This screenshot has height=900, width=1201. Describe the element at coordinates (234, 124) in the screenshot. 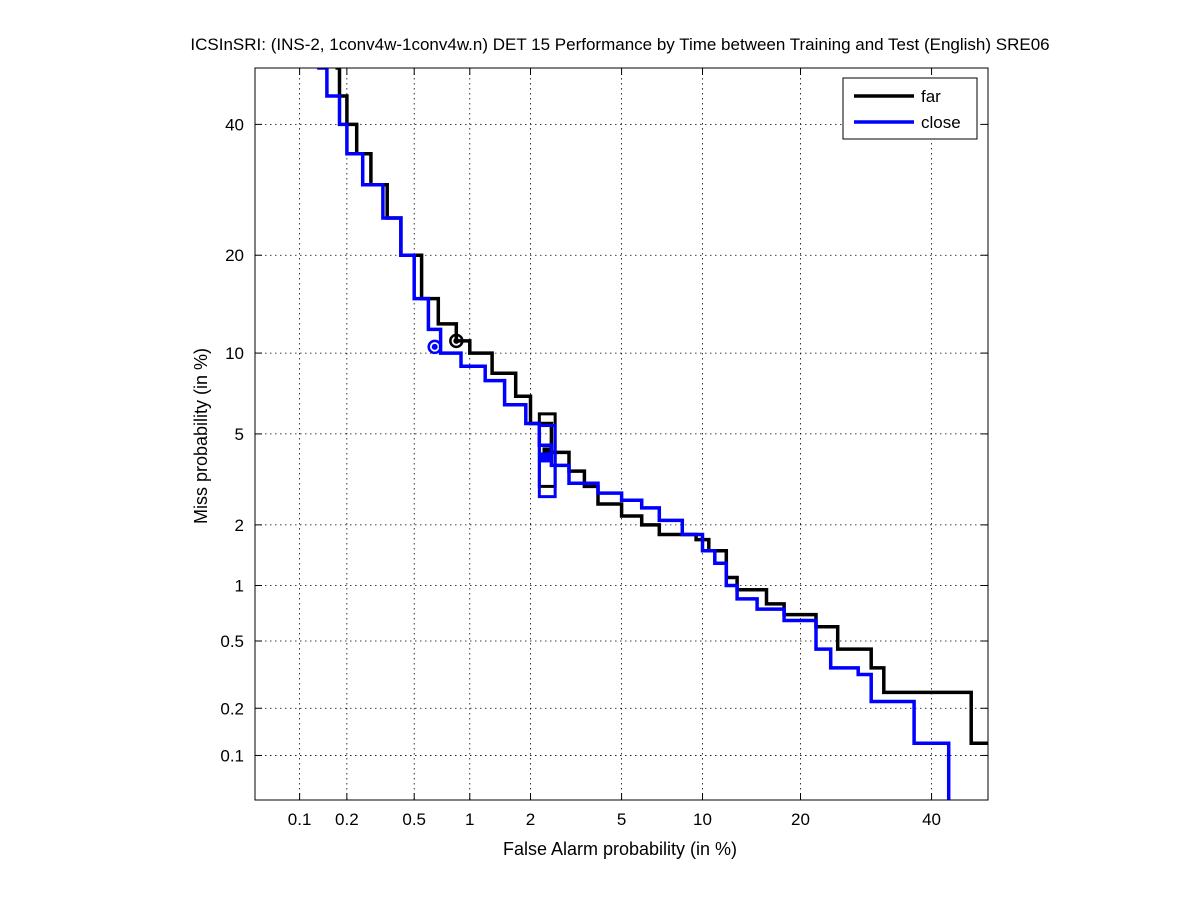

I see `y-tick-label: 40` at that location.